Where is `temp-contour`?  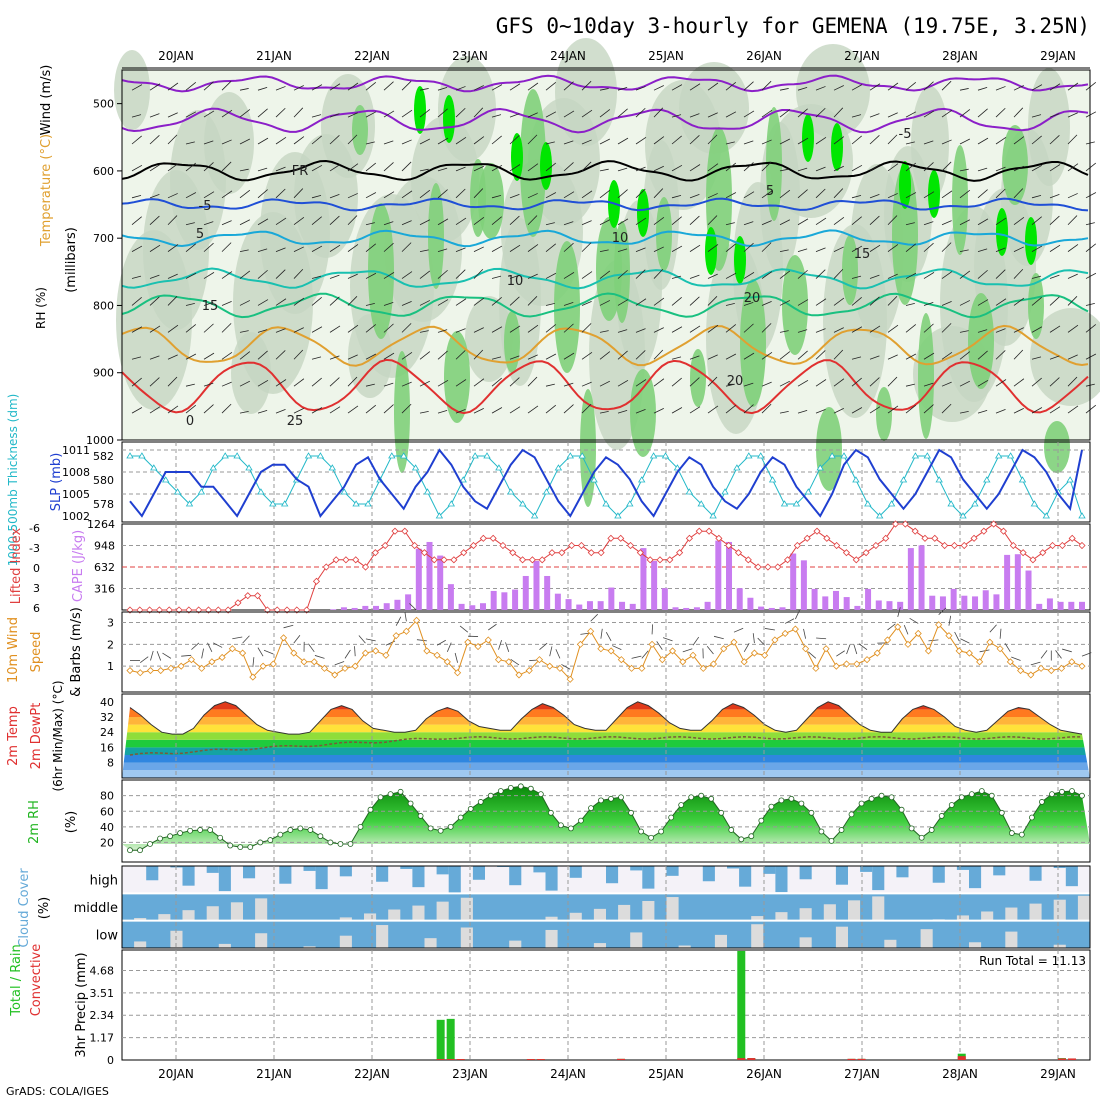 temp-contour is located at coordinates (605, 238).